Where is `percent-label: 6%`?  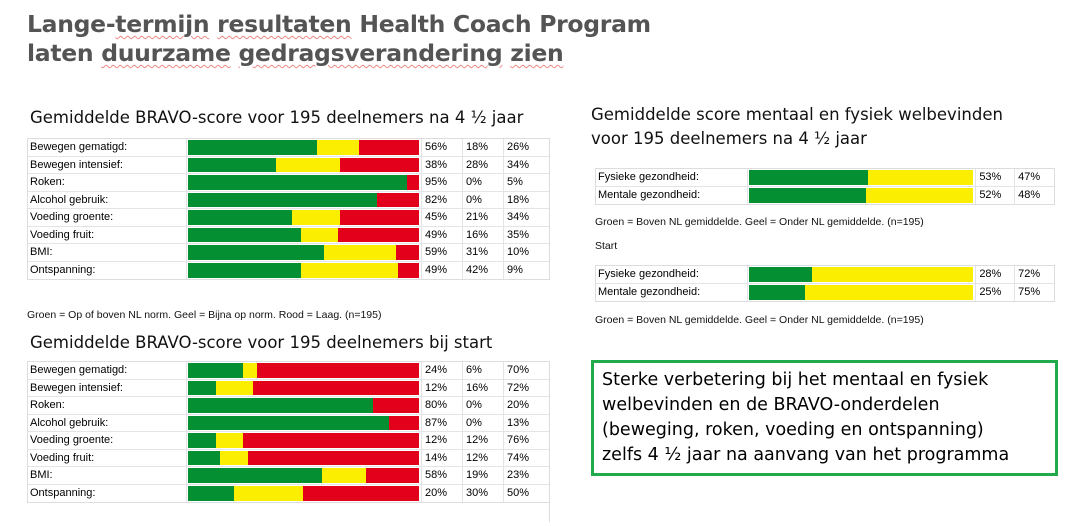
percent-label: 6% is located at coordinates (483, 370).